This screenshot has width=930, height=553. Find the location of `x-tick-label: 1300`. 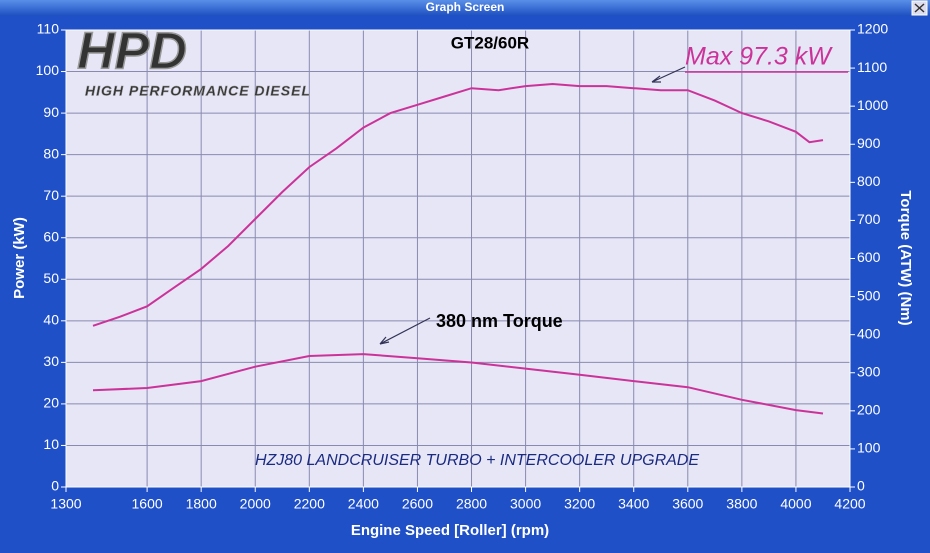

x-tick-label: 1300 is located at coordinates (65, 504).